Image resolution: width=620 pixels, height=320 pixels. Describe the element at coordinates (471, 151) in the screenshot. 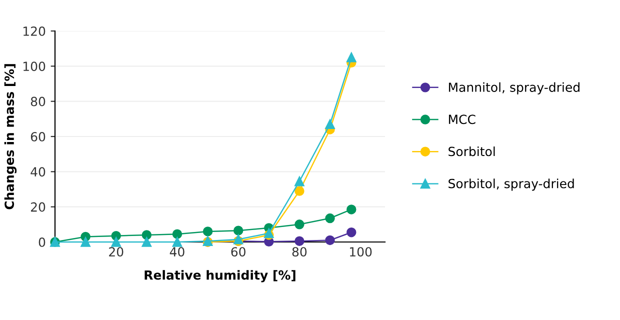

I see `legend-label: Sorbitol` at that location.